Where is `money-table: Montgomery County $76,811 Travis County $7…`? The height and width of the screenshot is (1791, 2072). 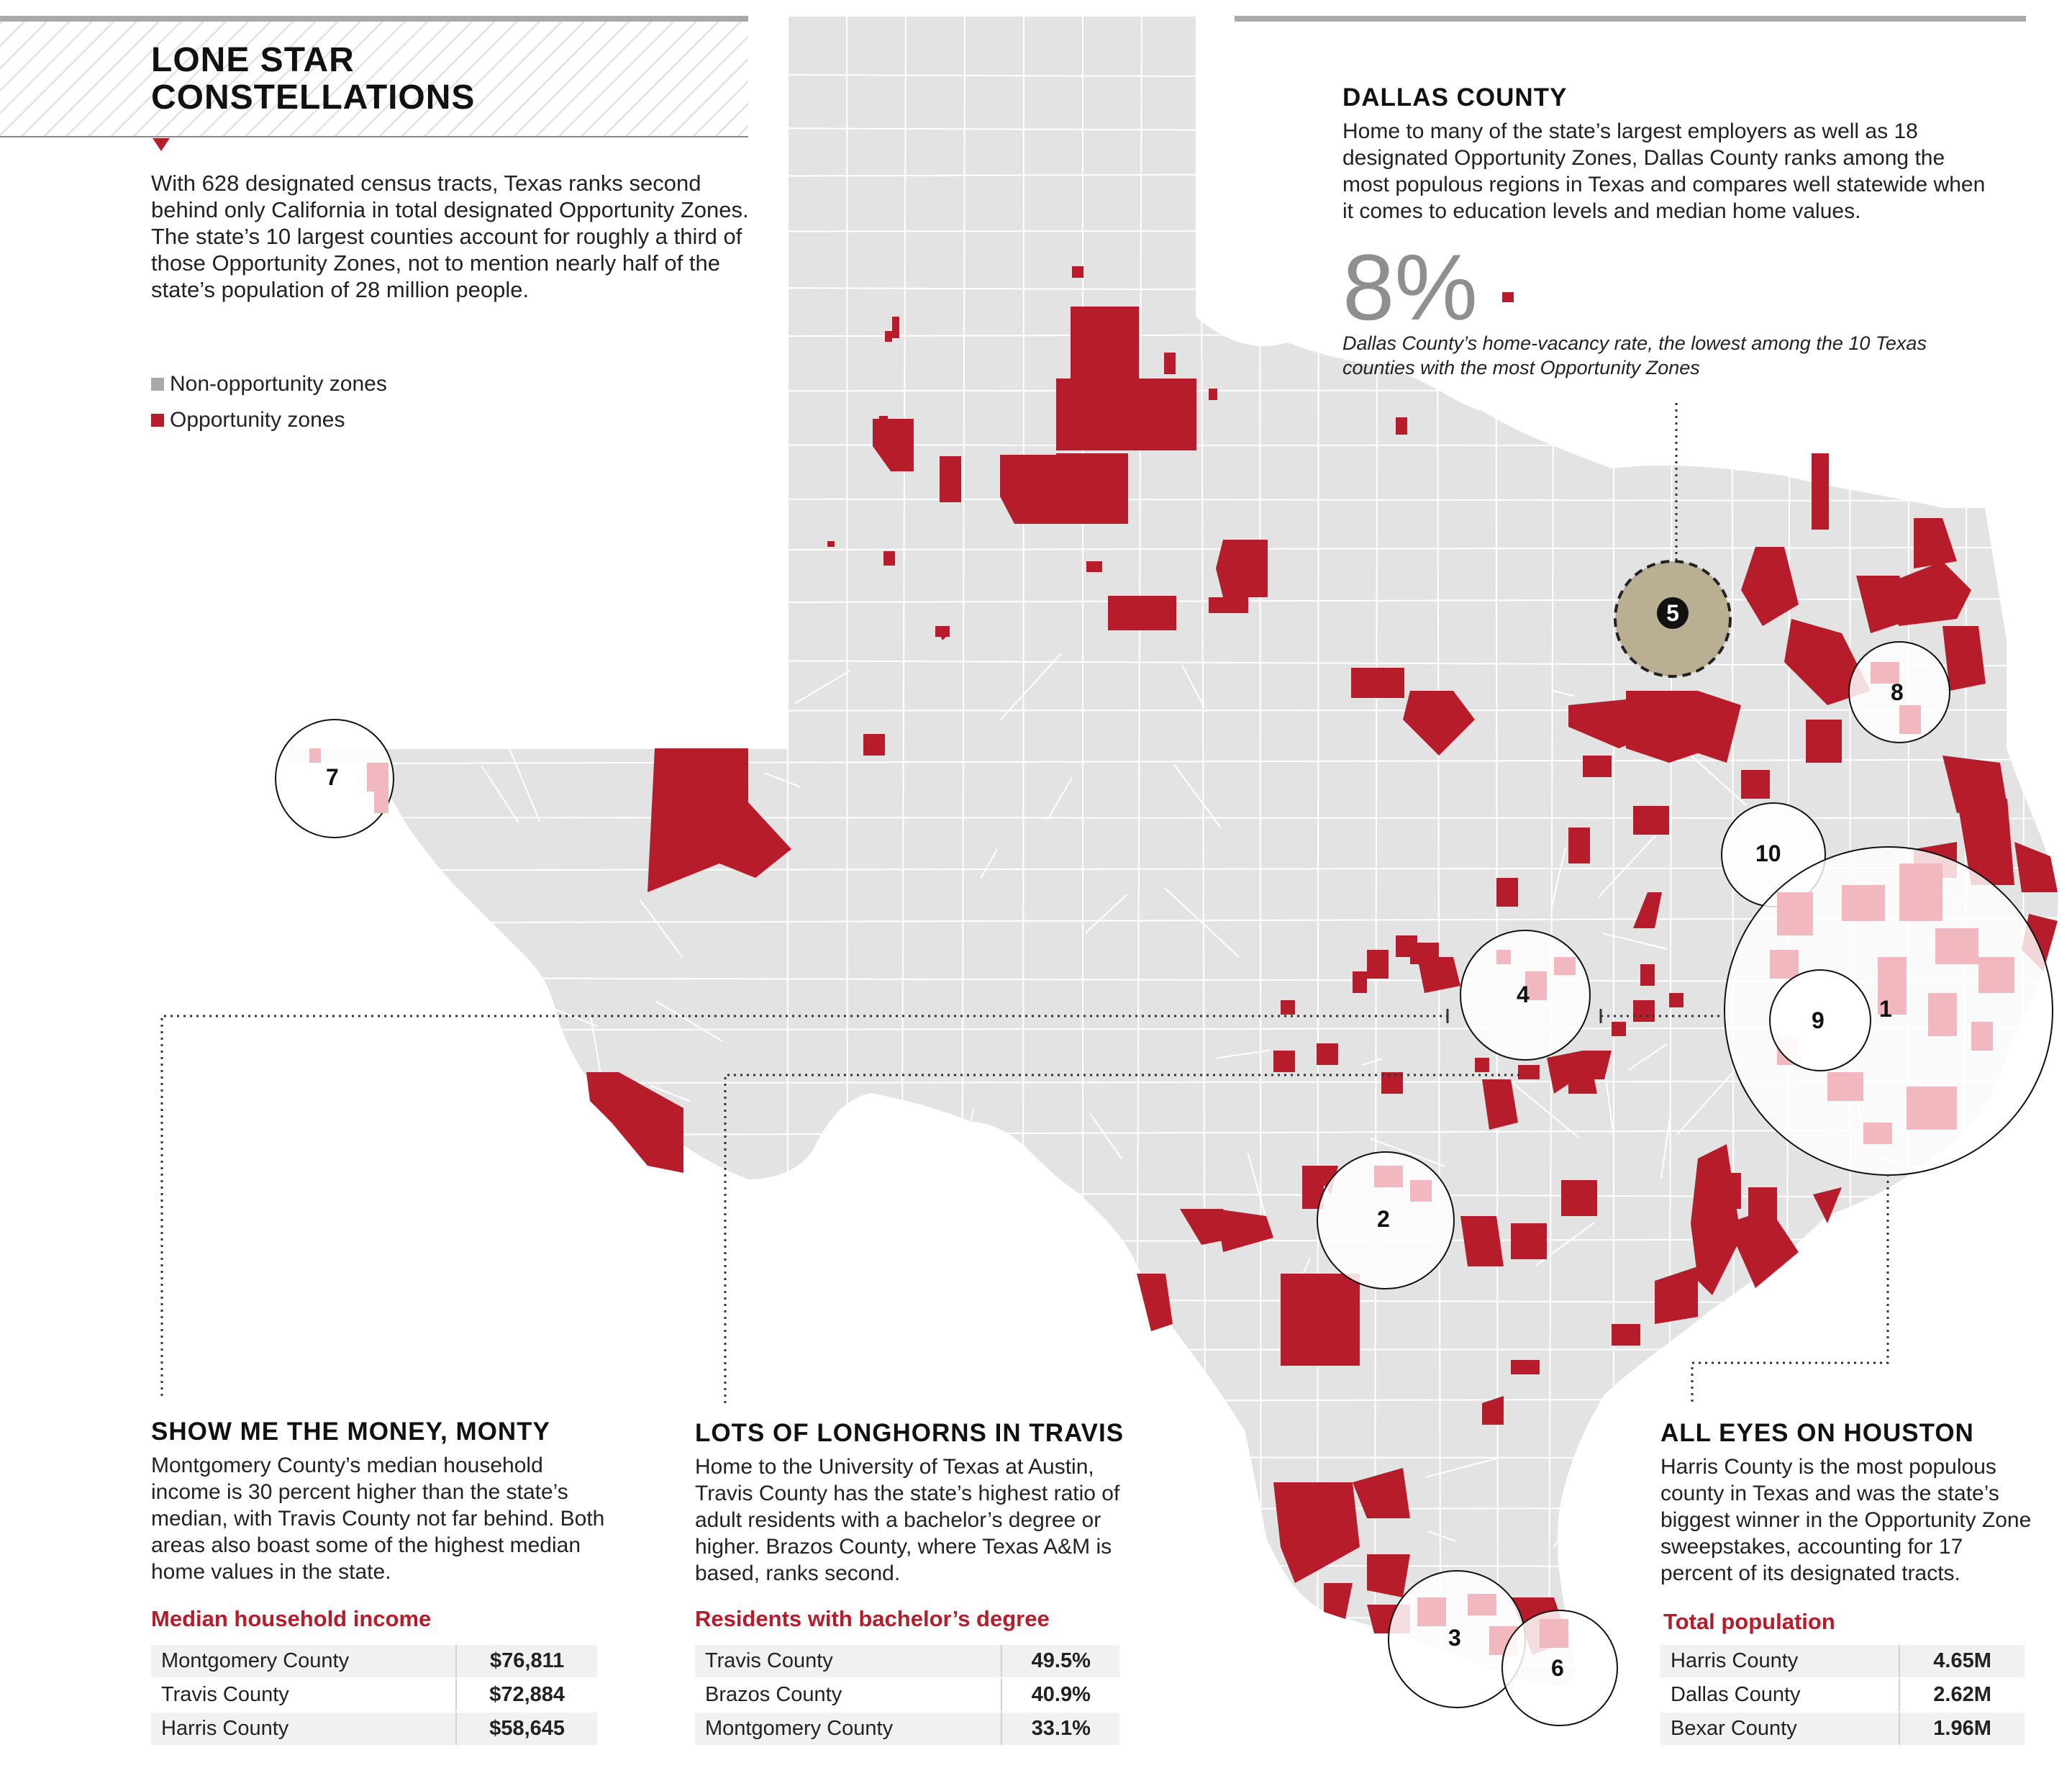 money-table: Montgomery County $76,811 Travis County $7… is located at coordinates (374, 1695).